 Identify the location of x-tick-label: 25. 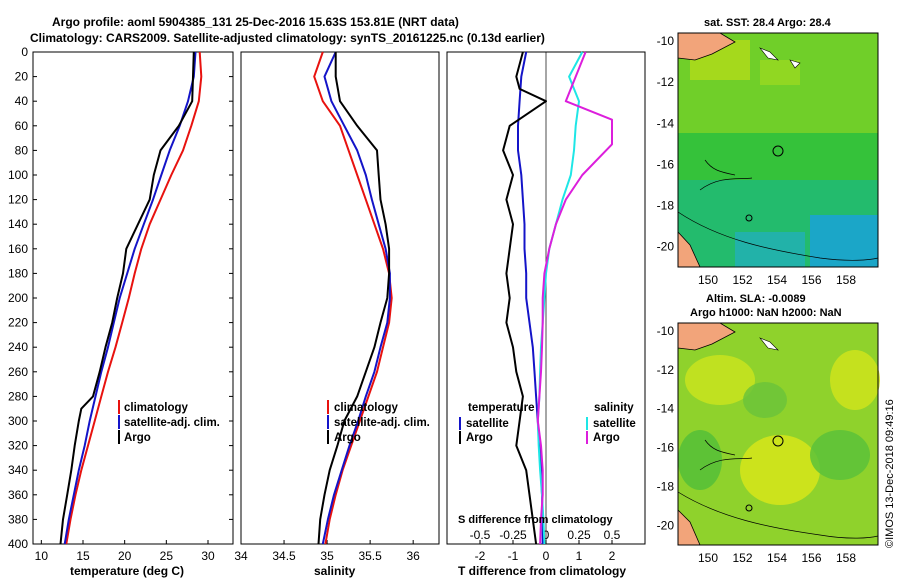
(167, 556).